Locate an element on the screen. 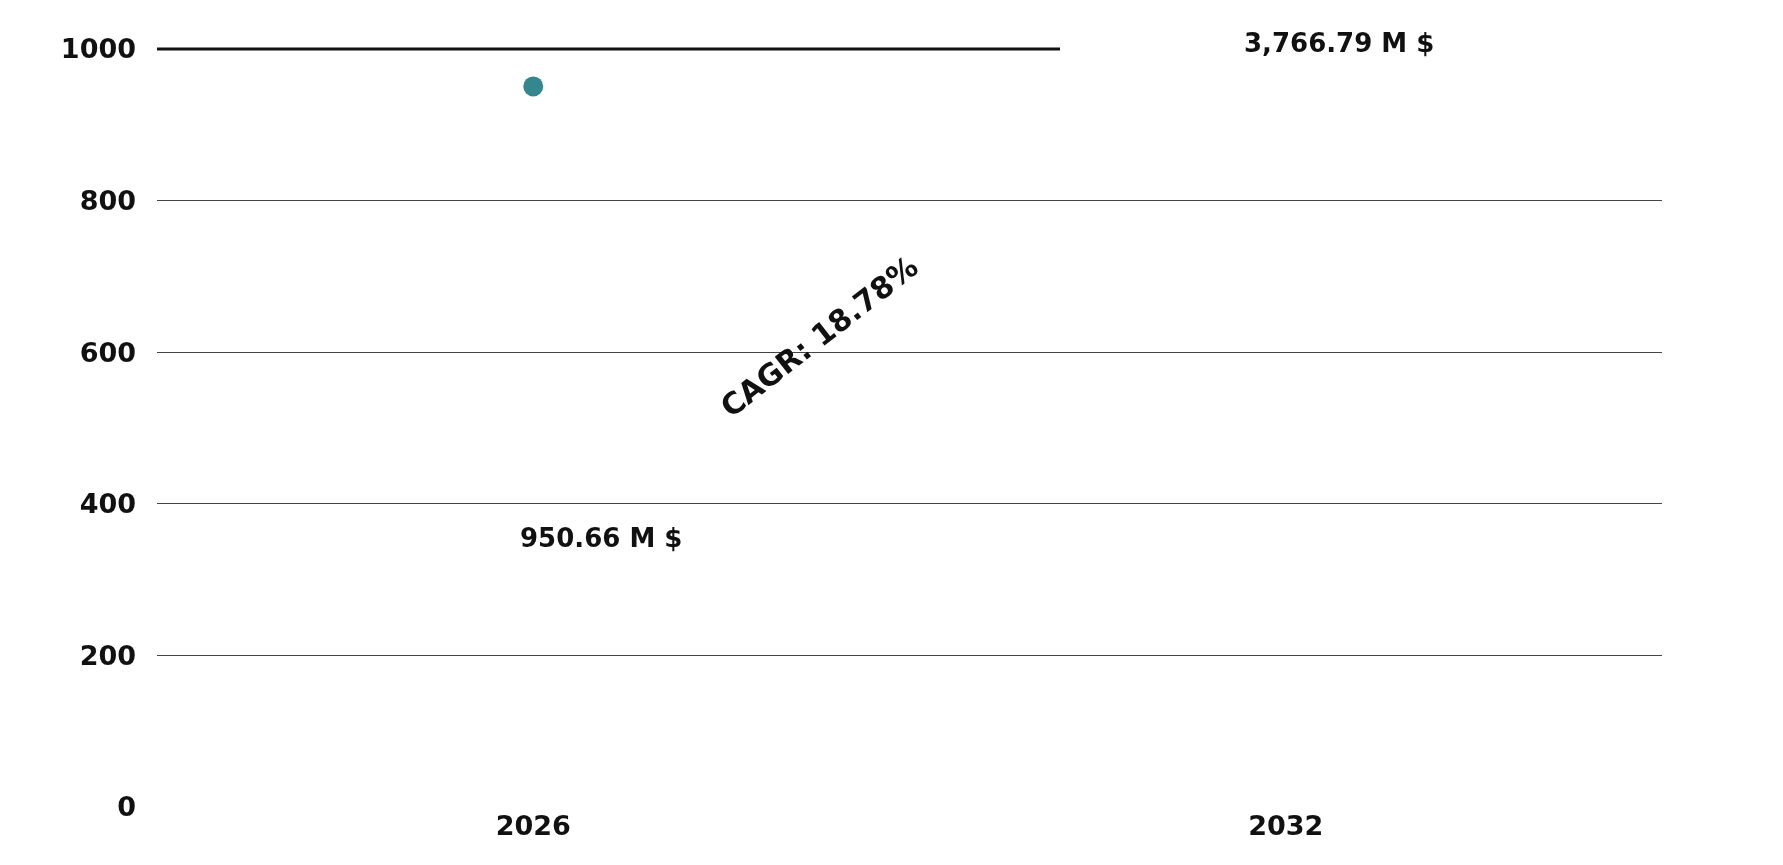 The height and width of the screenshot is (865, 1783). y-tick-label: 200 is located at coordinates (107, 655).